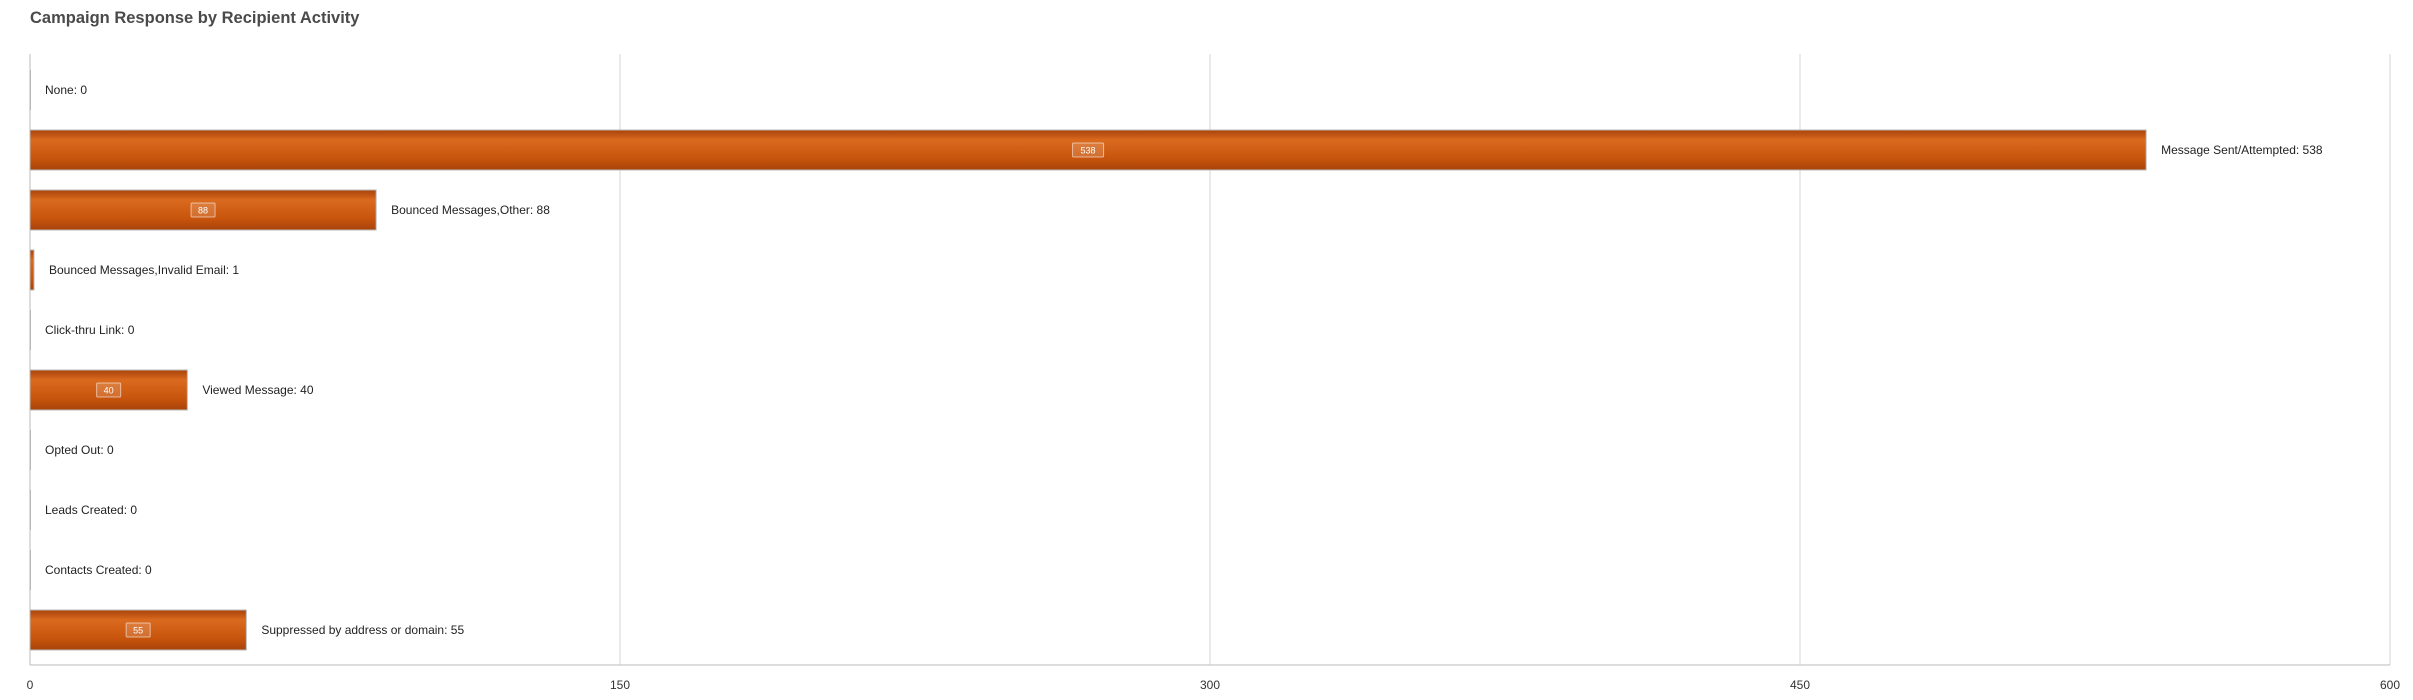  What do you see at coordinates (79, 450) in the screenshot?
I see `bar-data-label: Opted Out: 0` at bounding box center [79, 450].